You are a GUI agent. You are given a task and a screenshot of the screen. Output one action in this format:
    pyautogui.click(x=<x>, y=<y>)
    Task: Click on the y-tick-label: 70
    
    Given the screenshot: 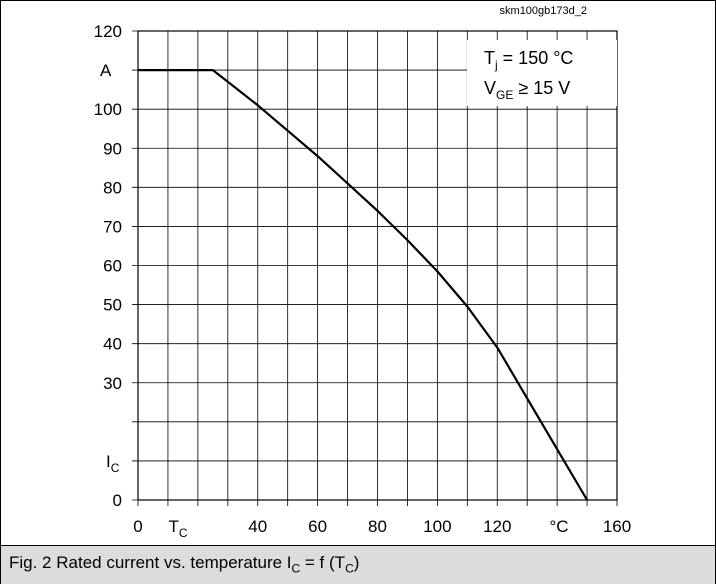 What is the action you would take?
    pyautogui.click(x=112, y=226)
    